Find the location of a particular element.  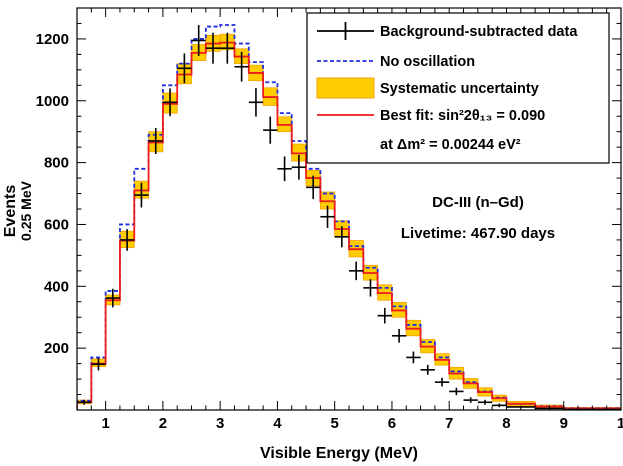

annotation-text: Livetime: 467.90 days is located at coordinates (478, 233).